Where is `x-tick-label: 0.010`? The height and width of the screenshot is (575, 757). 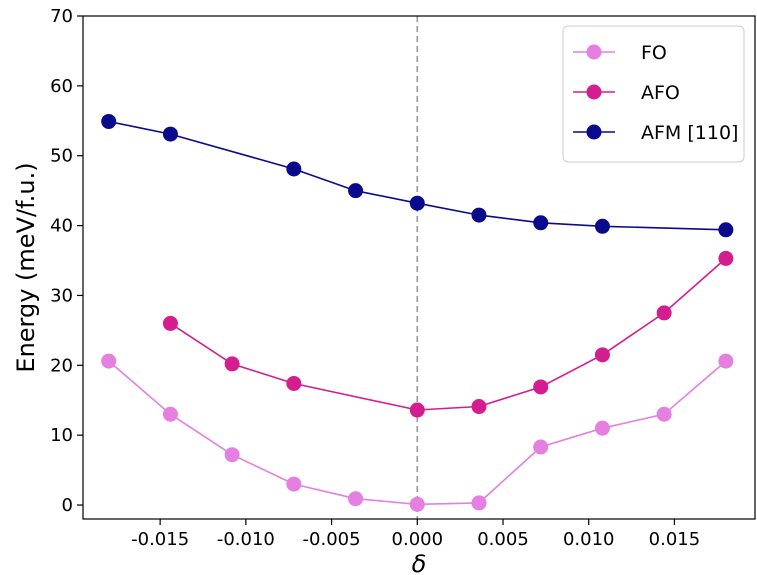 x-tick-label: 0.010 is located at coordinates (589, 539).